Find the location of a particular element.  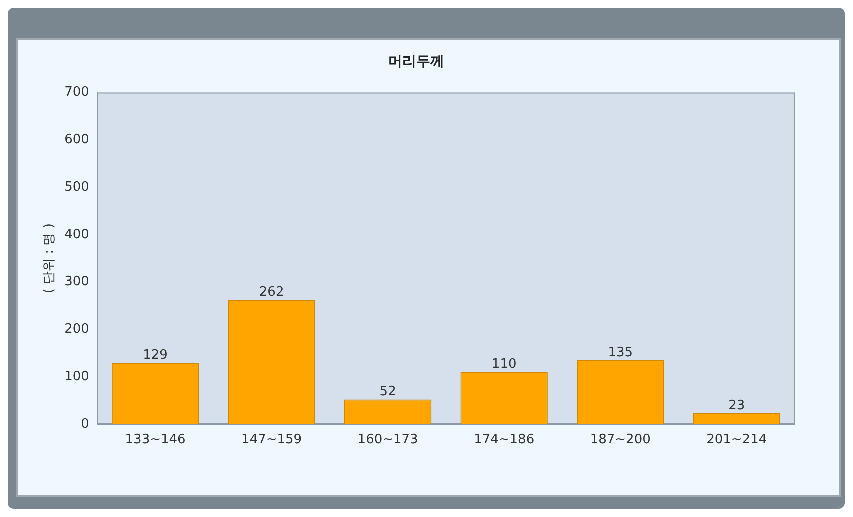

y-tick-label: 400 is located at coordinates (77, 234).